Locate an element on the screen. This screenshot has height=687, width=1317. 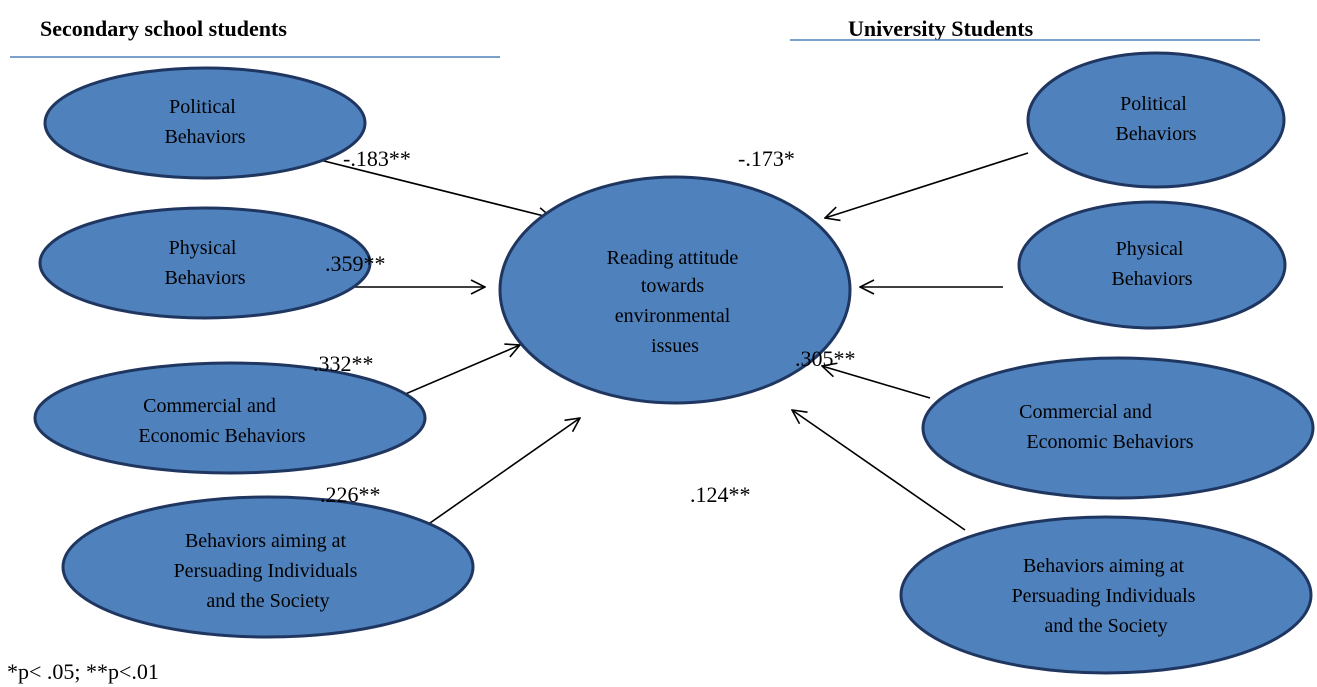
arrow-secondary-persuading is located at coordinates (494, 478).